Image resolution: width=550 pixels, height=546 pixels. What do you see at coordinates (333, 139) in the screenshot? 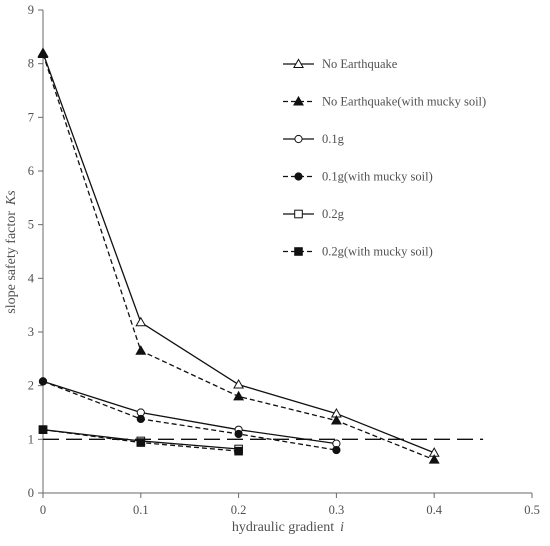
I see `legend-label: 0.1g` at bounding box center [333, 139].